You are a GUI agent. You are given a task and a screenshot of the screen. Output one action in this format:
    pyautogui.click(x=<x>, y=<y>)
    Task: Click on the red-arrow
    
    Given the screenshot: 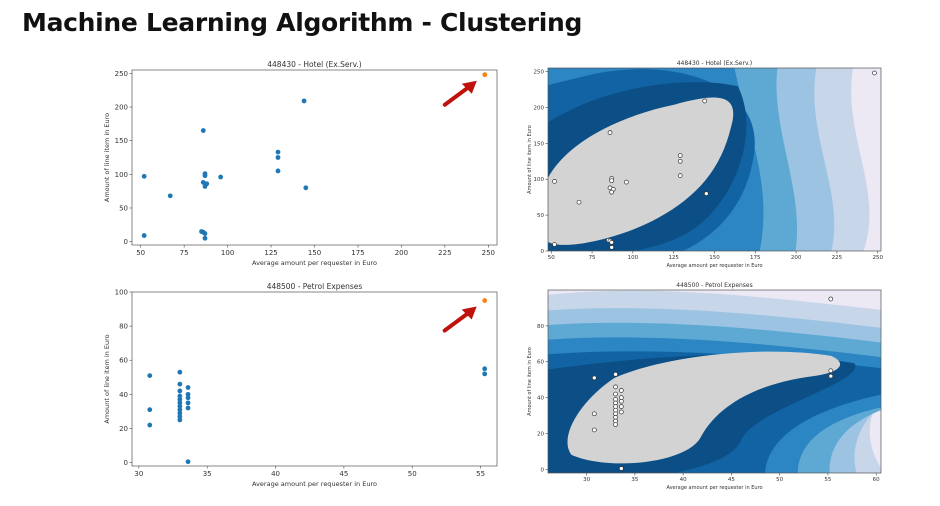 What is the action you would take?
    pyautogui.click(x=459, y=93)
    